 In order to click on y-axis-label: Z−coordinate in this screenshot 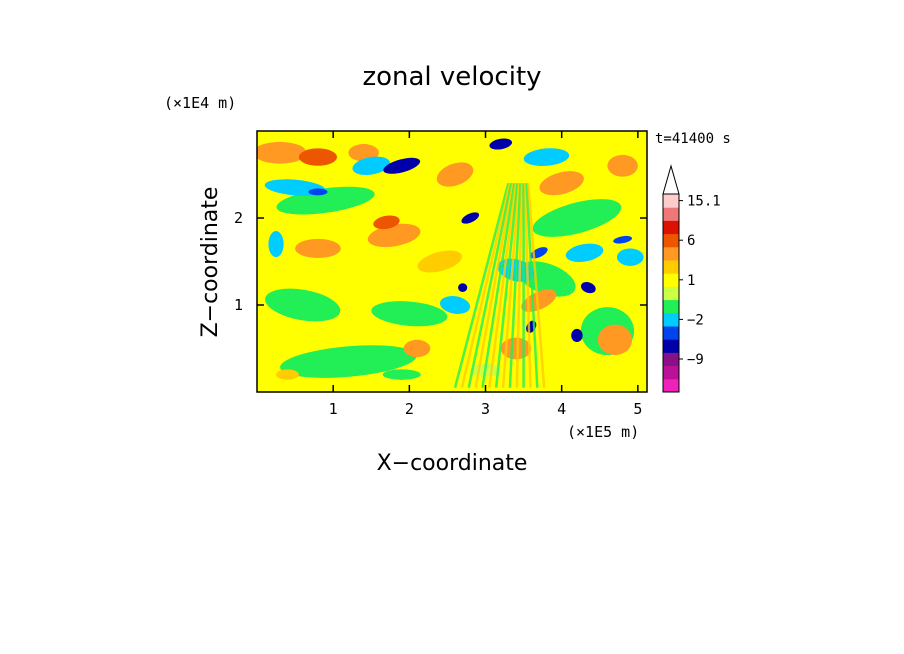, I will do `click(210, 262)`.